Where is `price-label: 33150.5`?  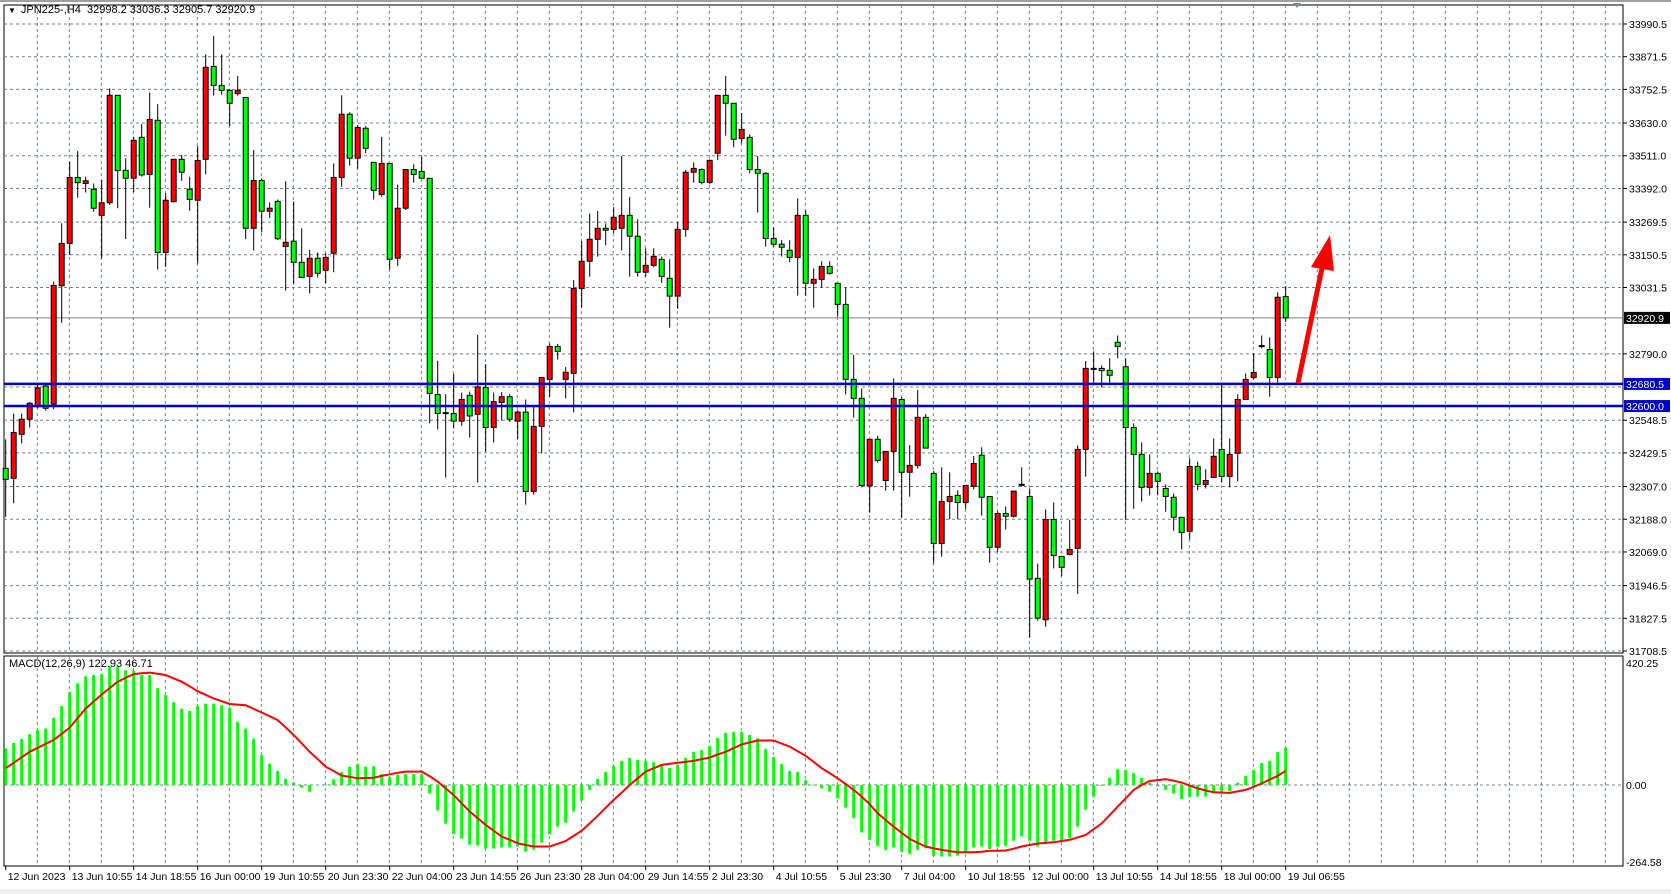
price-label: 33150.5 is located at coordinates (1648, 256).